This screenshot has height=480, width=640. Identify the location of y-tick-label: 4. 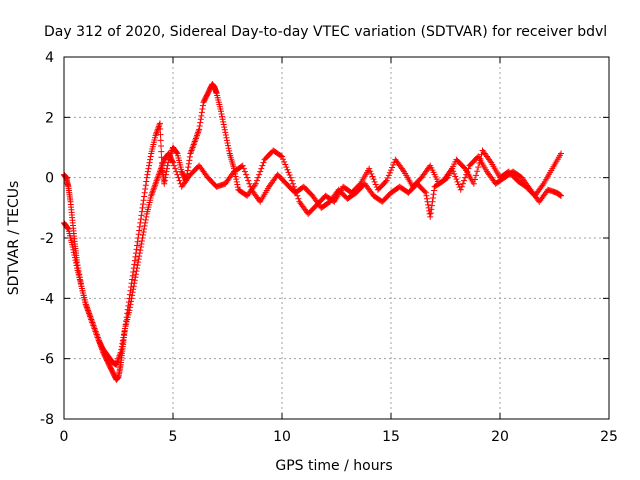
(49, 58).